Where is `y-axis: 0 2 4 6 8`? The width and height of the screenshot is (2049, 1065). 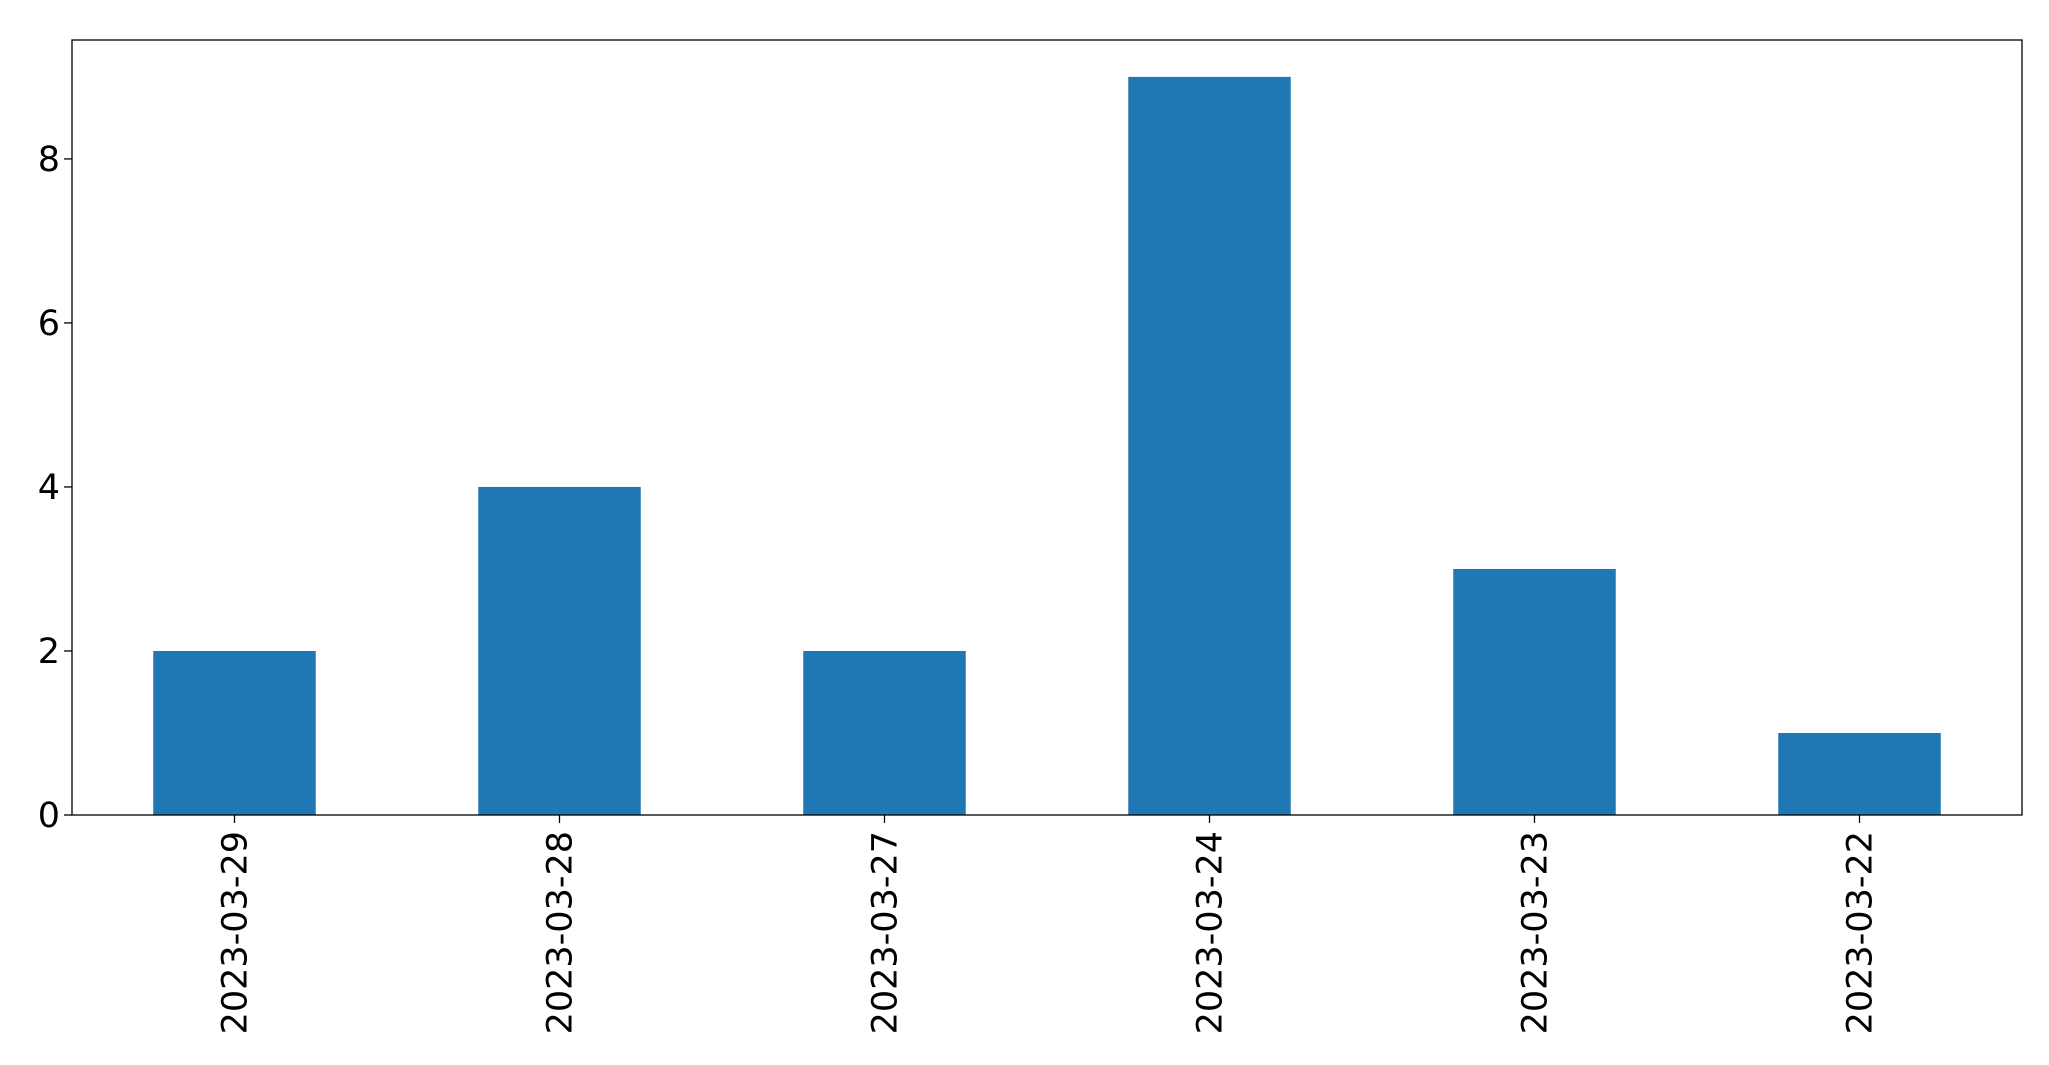 y-axis: 0 2 4 6 8 is located at coordinates (55, 488).